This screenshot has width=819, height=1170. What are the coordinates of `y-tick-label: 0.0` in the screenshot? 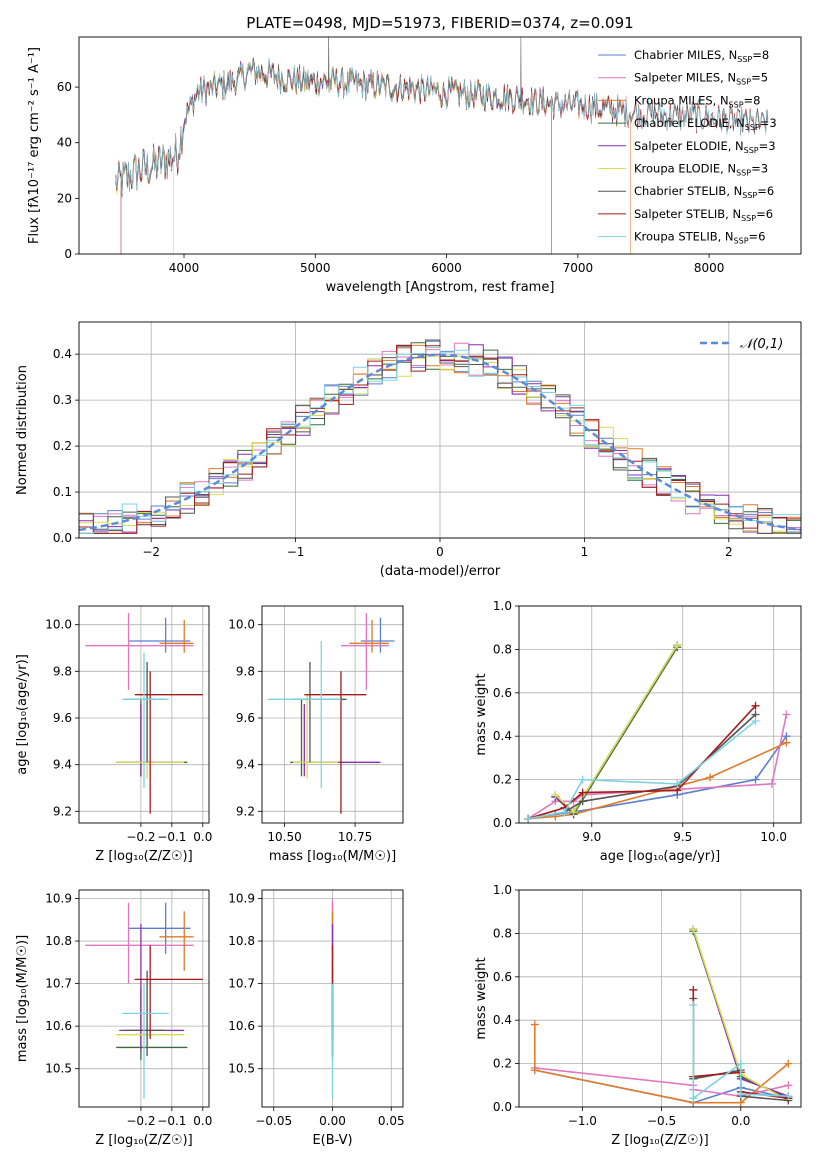 It's located at (502, 1107).